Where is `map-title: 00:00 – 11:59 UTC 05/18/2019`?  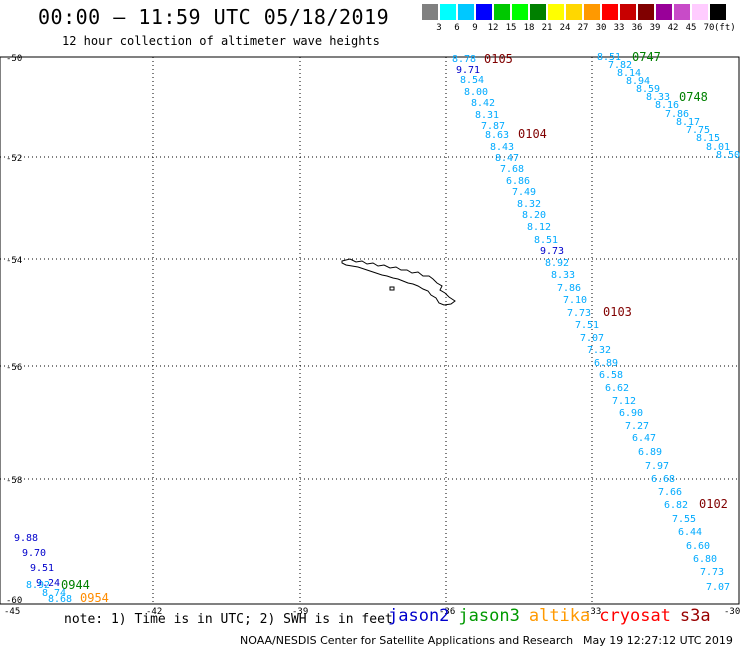
map-title: 00:00 – 11:59 UTC 05/18/2019 is located at coordinates (214, 17).